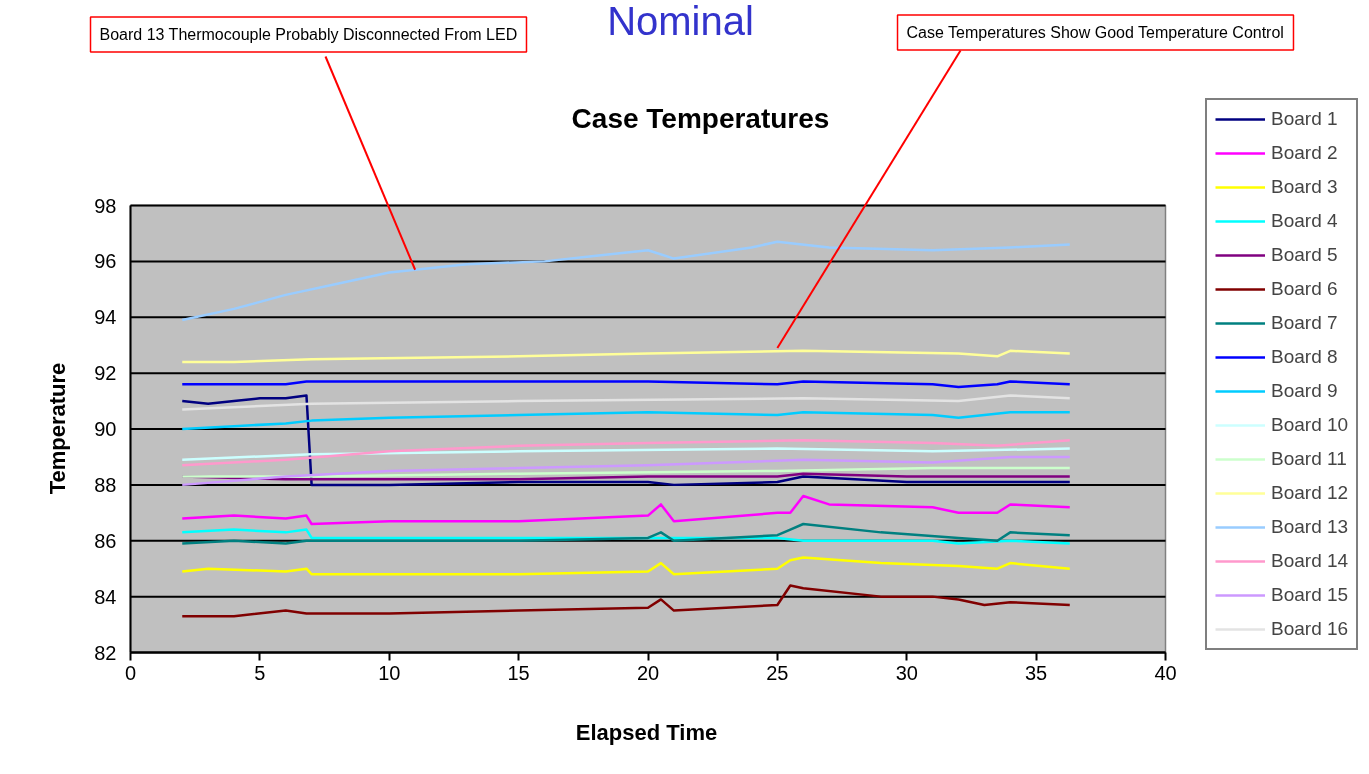 The height and width of the screenshot is (774, 1369). I want to click on x-tick-label: 40, so click(1165, 672).